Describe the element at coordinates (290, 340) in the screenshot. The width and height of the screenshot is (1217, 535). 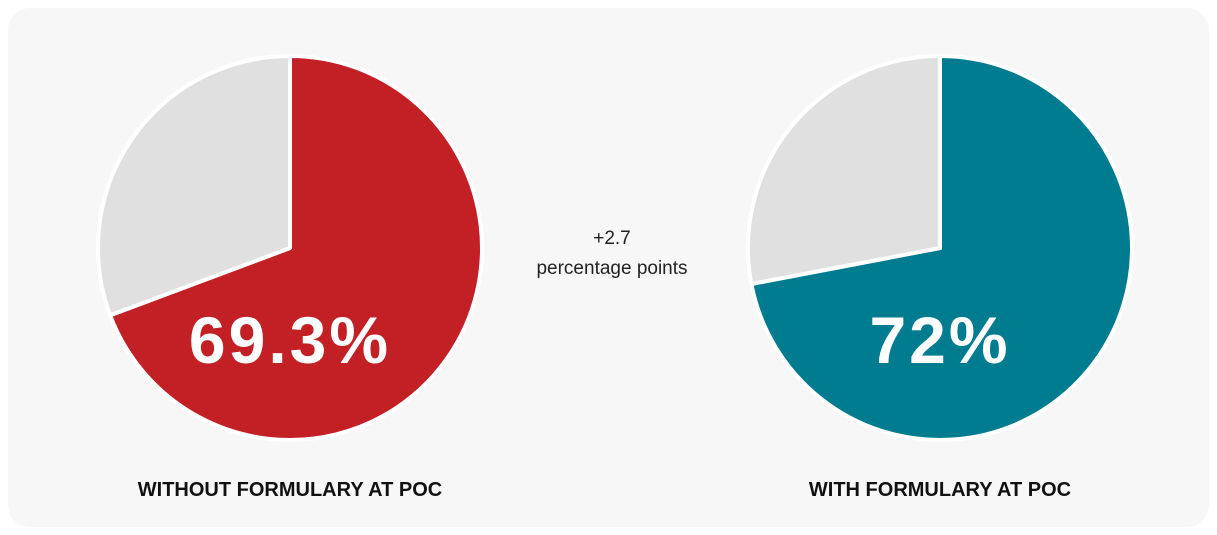
I see `value-label: 69.3%` at that location.